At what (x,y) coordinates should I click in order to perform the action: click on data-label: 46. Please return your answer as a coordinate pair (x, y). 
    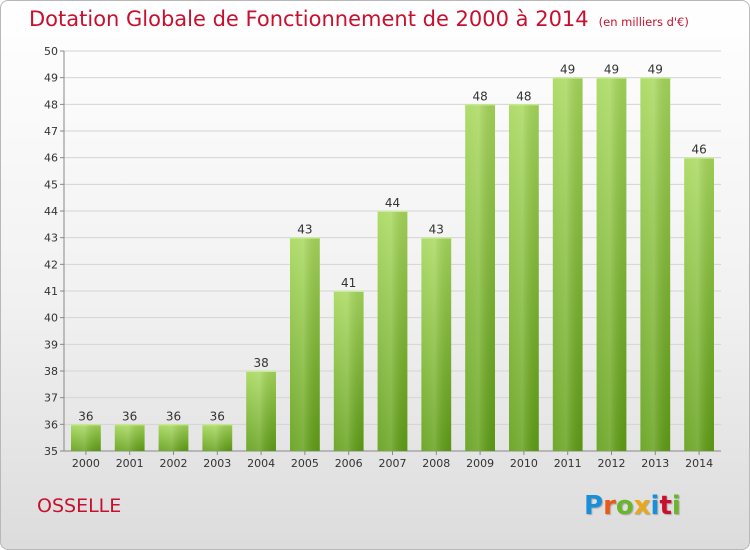
    Looking at the image, I should click on (698, 150).